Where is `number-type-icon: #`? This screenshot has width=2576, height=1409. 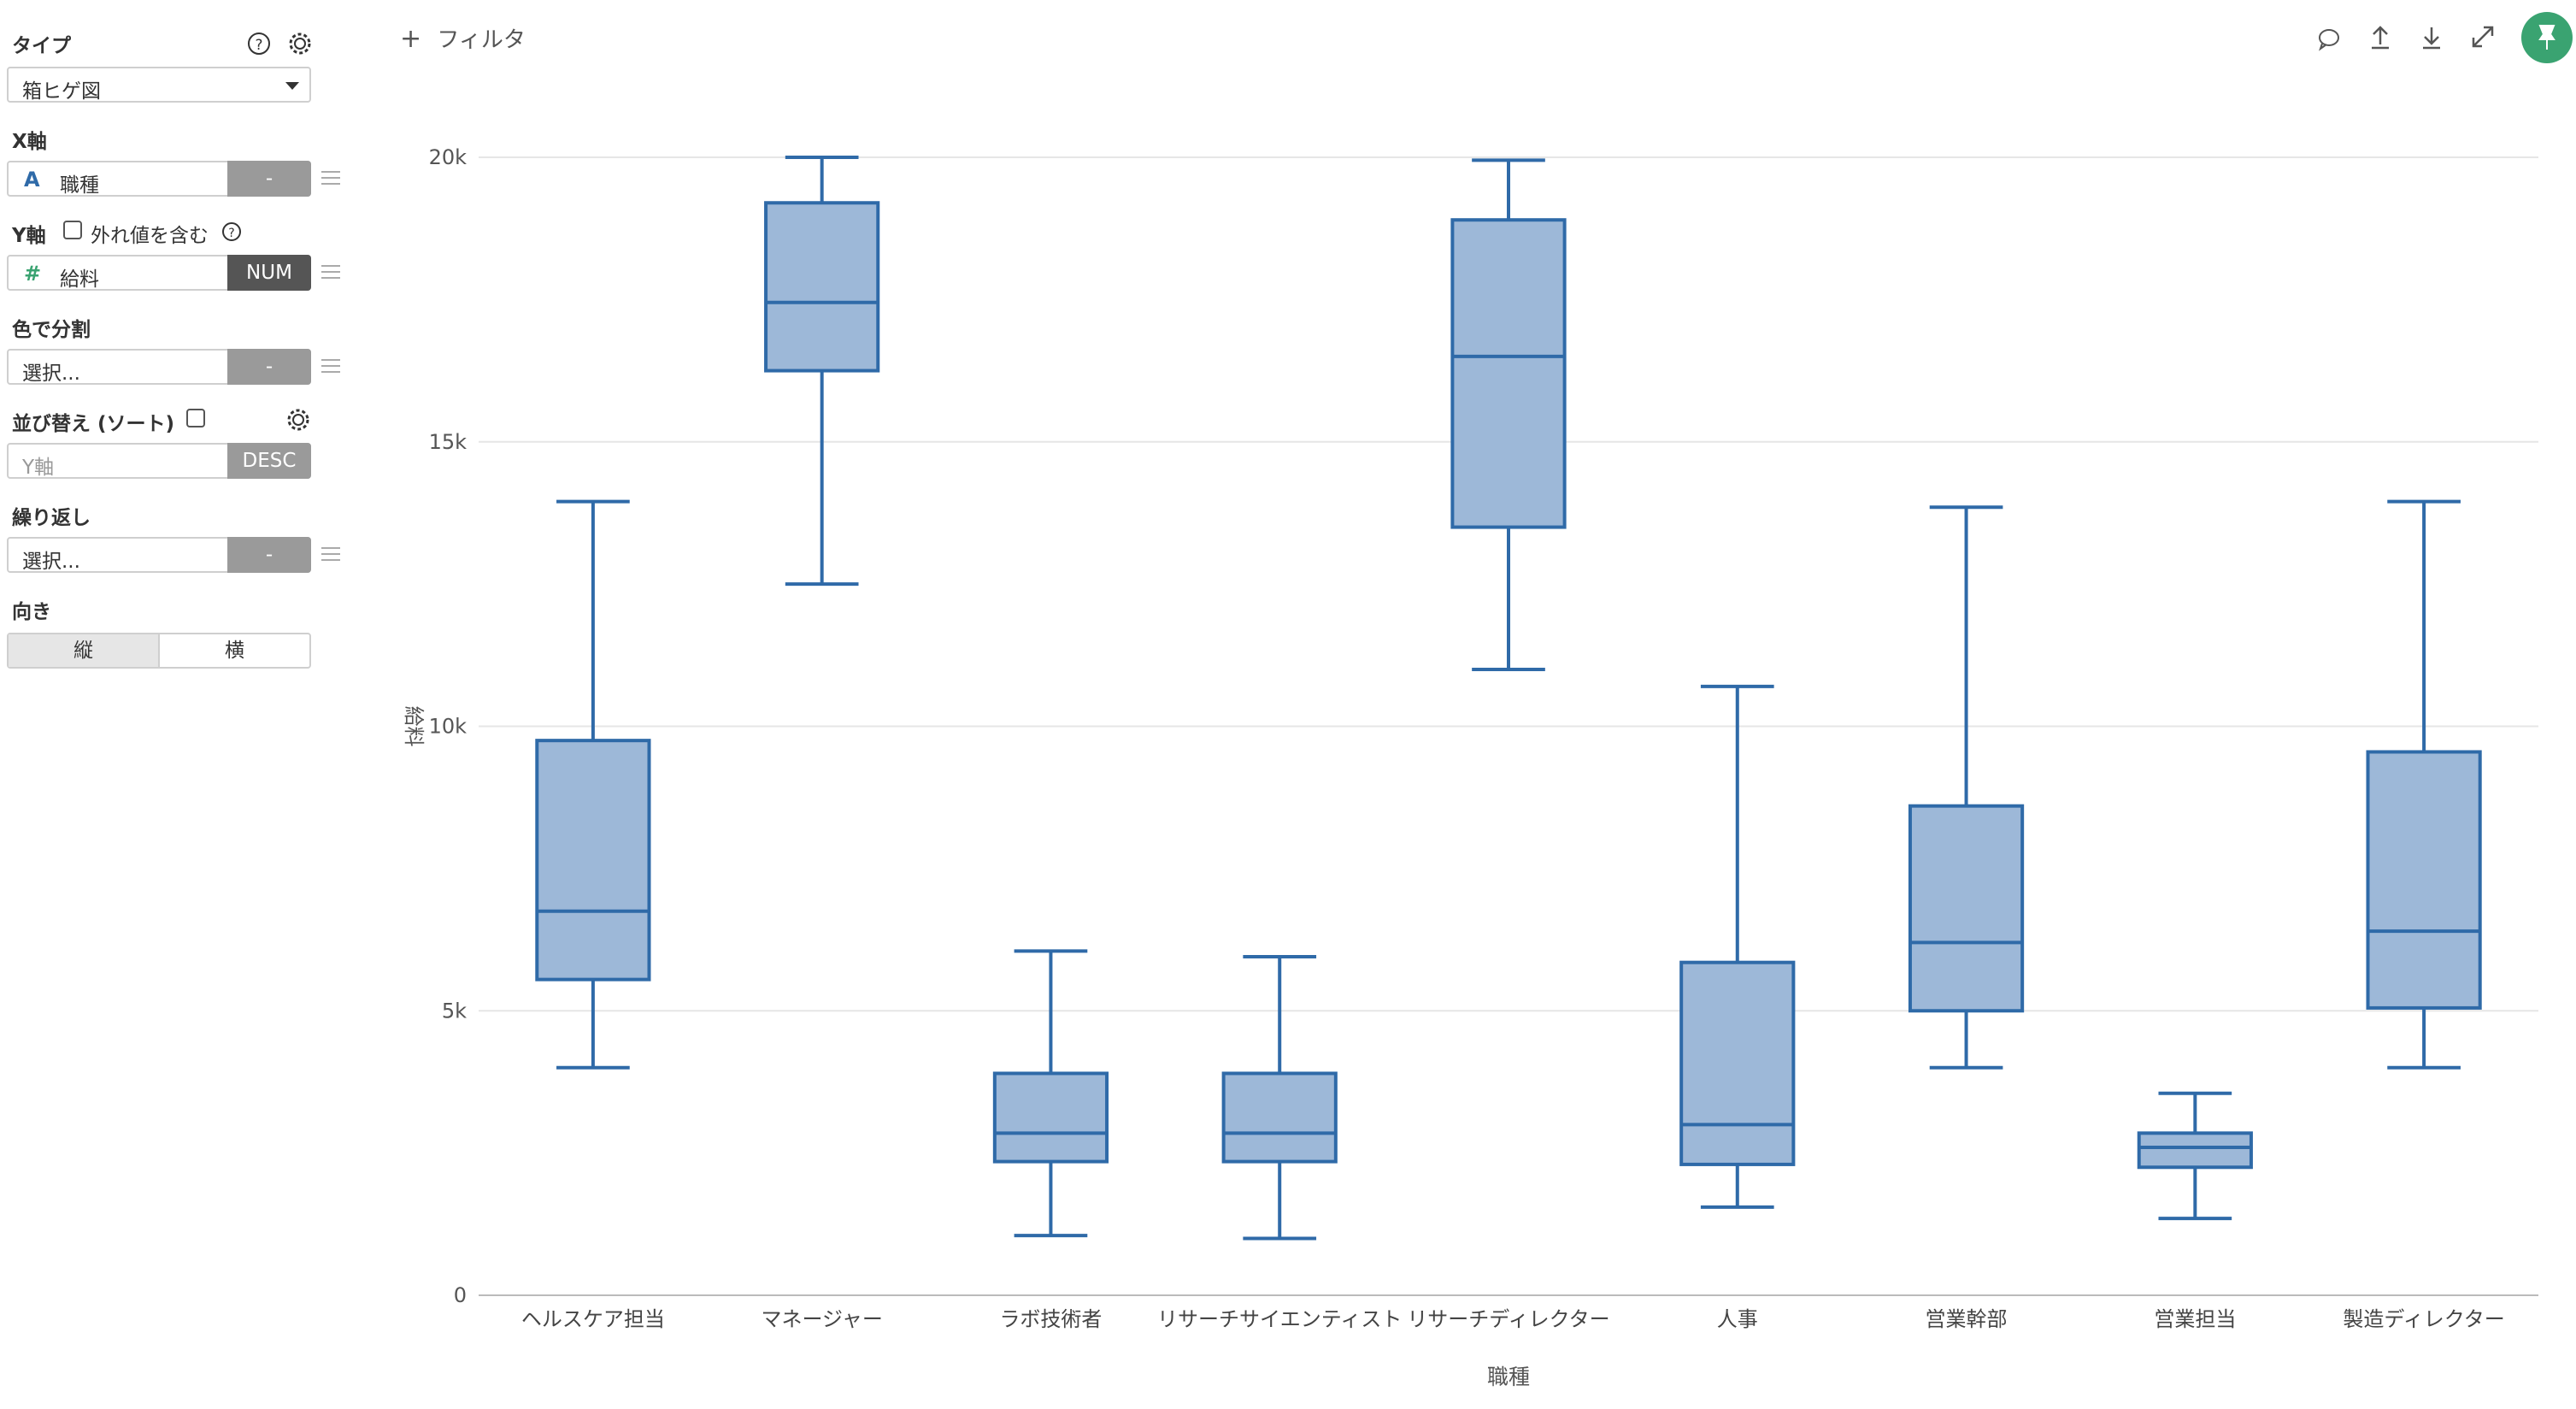 number-type-icon: # is located at coordinates (33, 274).